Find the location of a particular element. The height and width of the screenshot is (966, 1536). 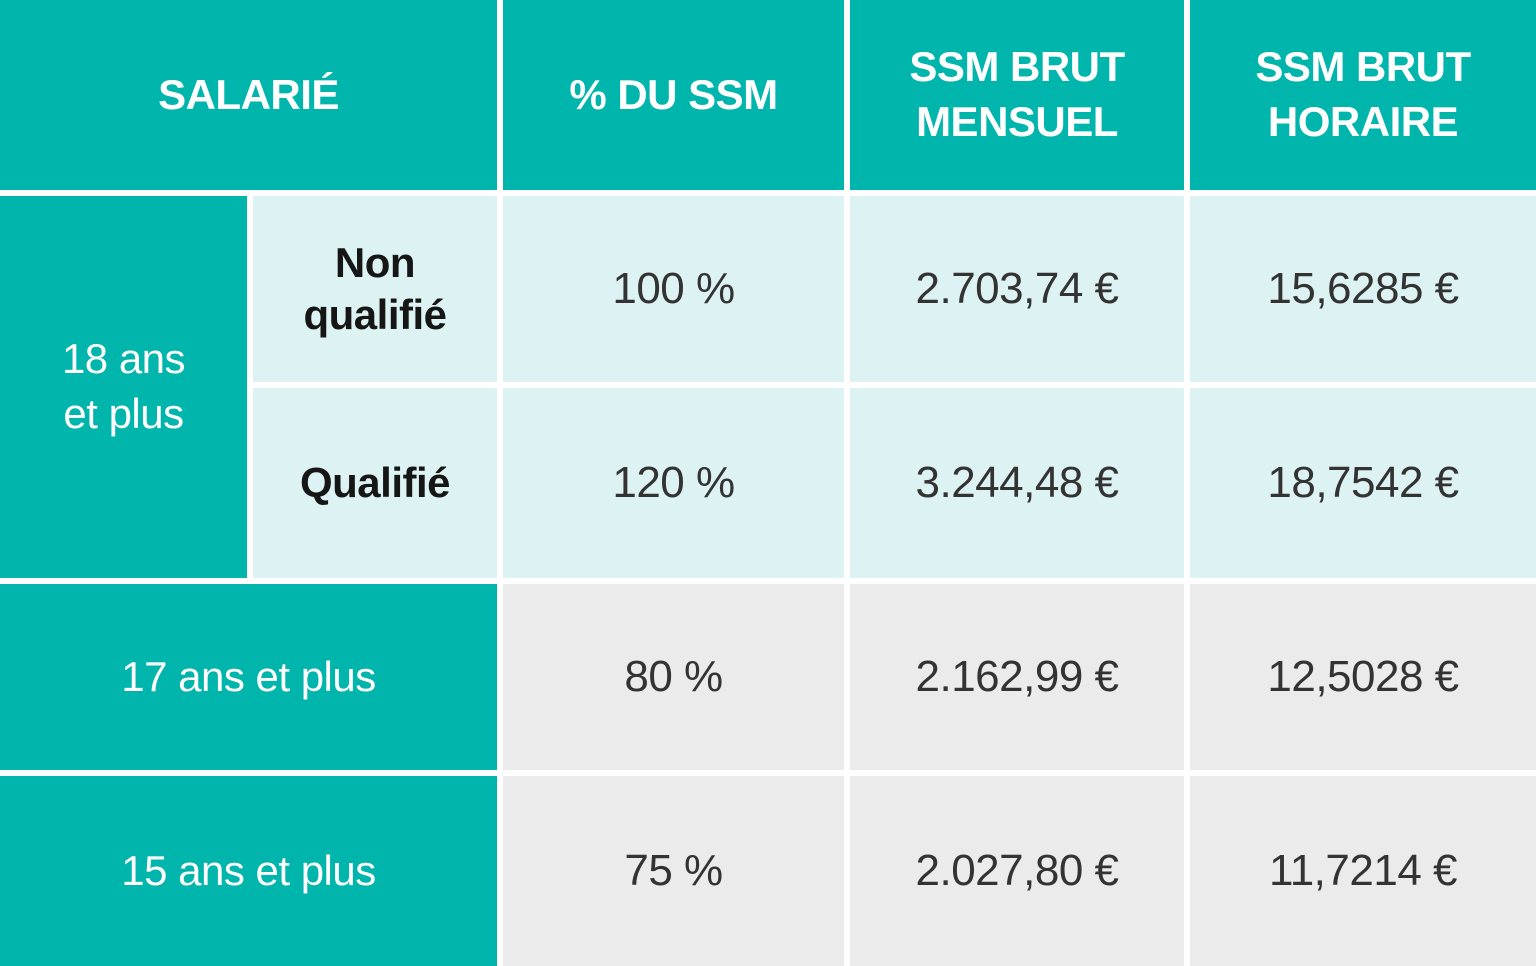

cell-17ans-mensuel-value: 2.162,99 € is located at coordinates (1017, 676).